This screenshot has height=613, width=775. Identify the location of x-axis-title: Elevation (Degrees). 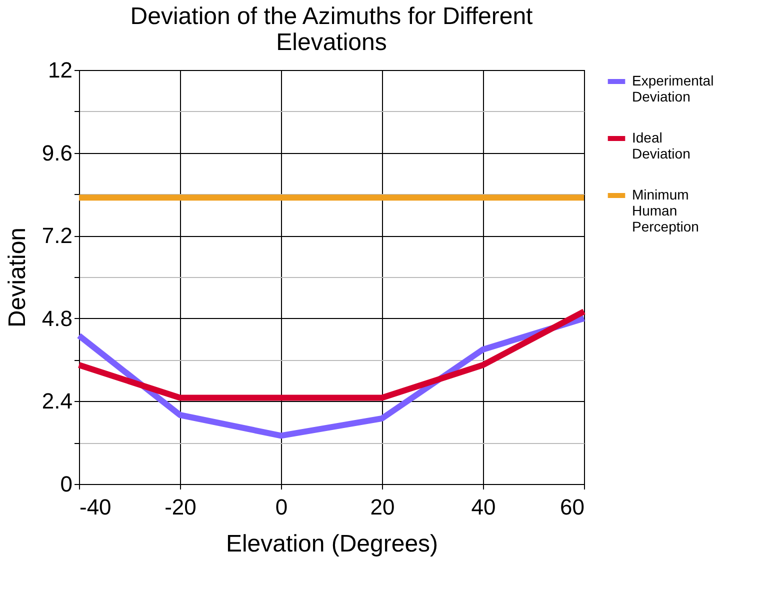
(332, 544).